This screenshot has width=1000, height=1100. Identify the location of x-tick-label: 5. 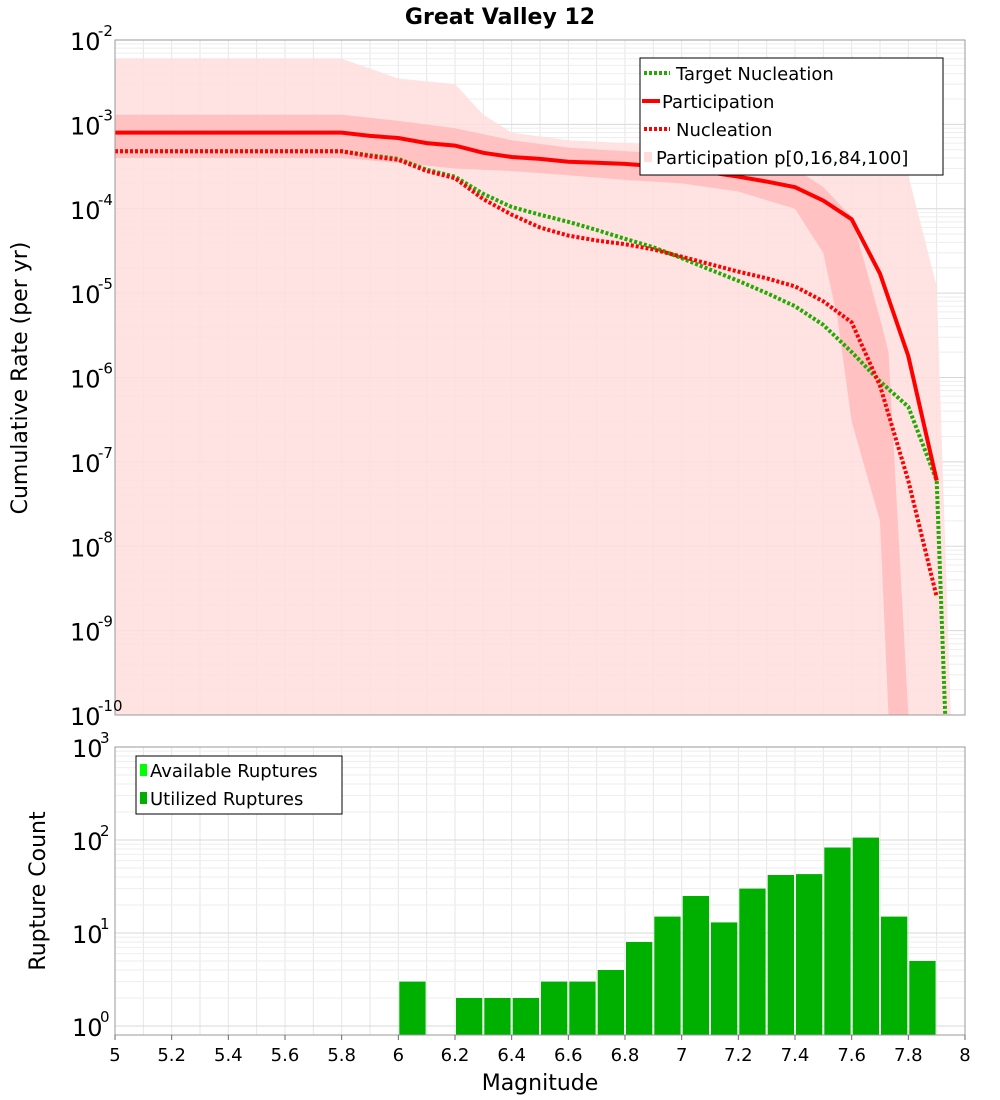
(114, 1055).